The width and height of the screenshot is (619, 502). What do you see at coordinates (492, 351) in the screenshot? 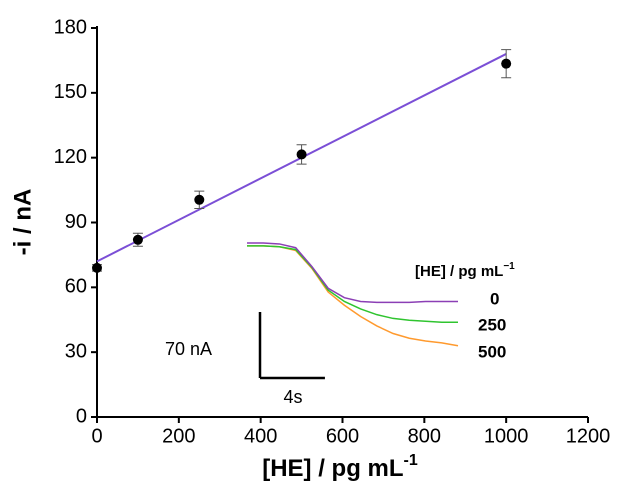
I see `legend-label: 500` at bounding box center [492, 351].